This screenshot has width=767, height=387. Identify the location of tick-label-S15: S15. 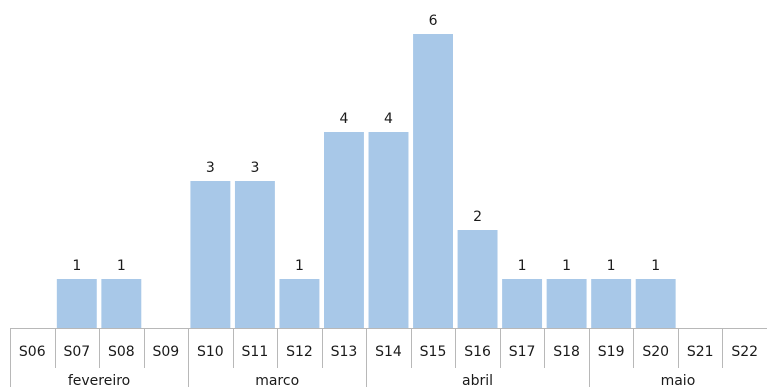
(433, 352).